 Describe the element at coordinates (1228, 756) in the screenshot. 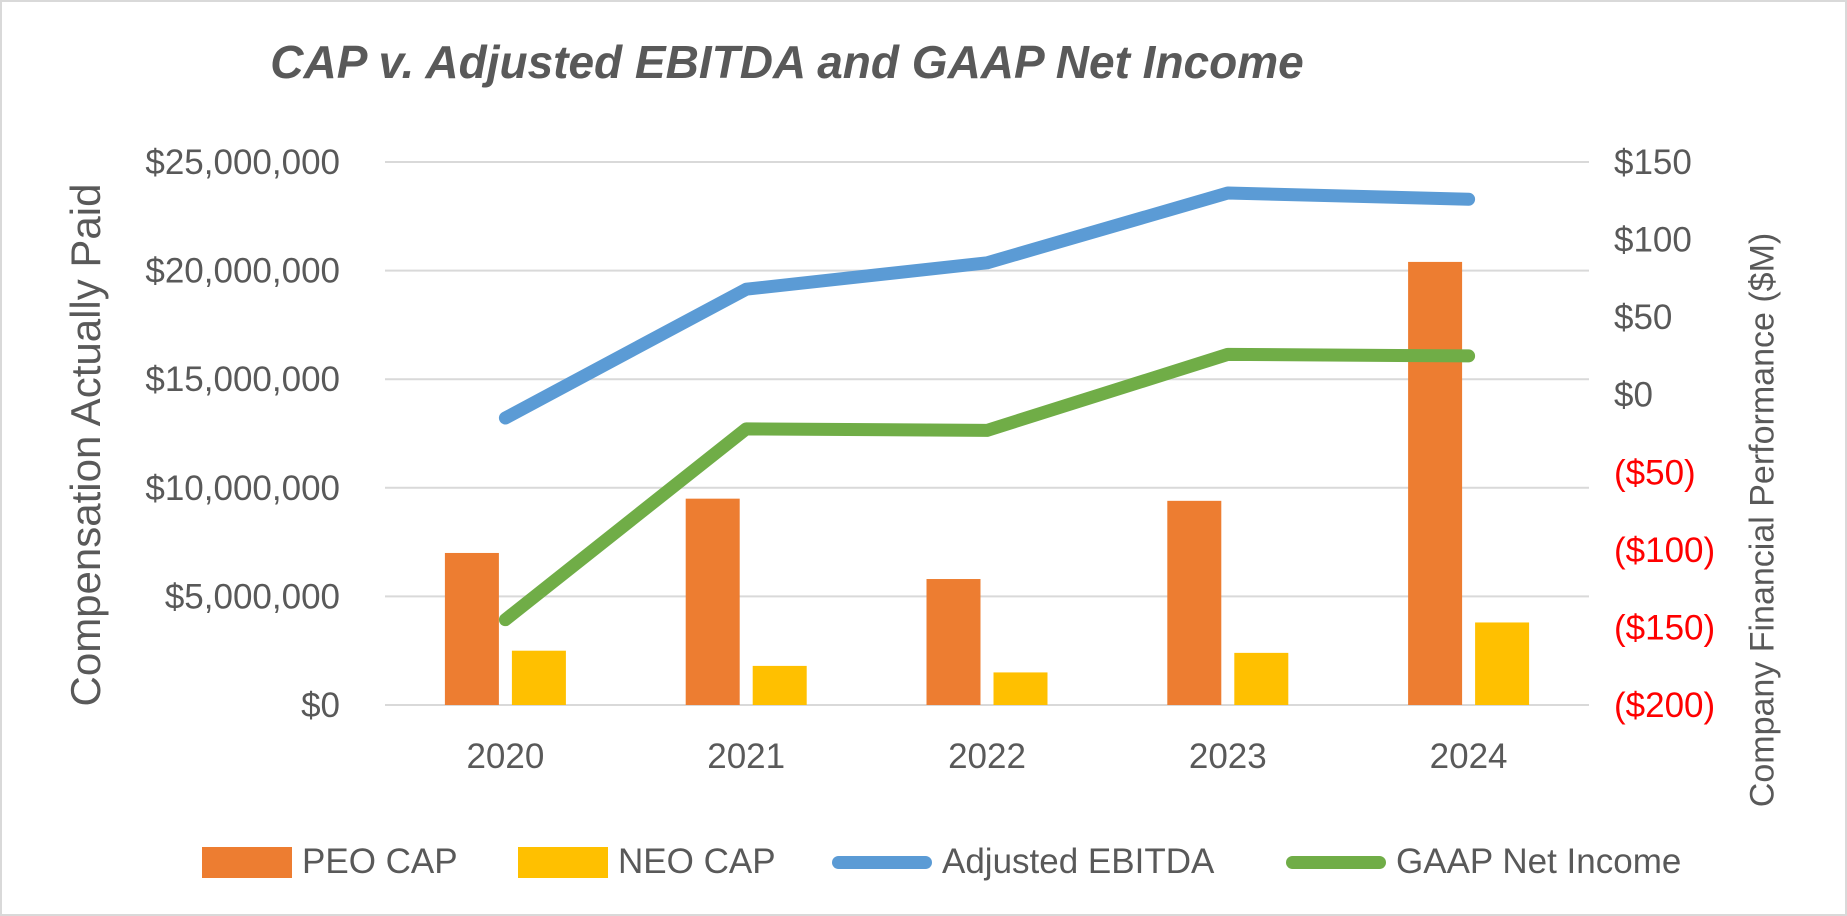

I see `x-axis-tick-label: 2023` at that location.